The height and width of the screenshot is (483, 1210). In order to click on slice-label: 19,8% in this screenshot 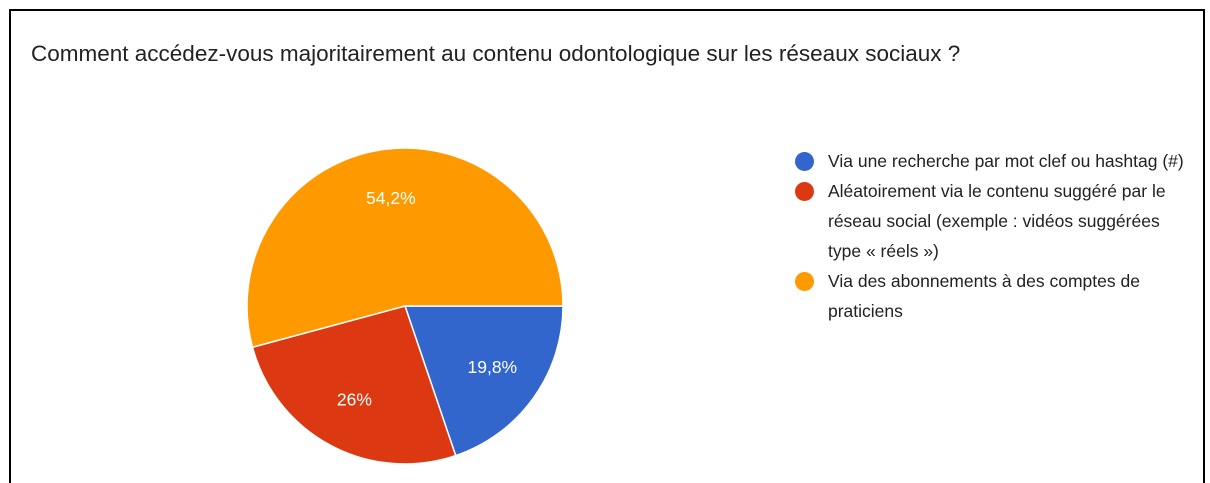, I will do `click(493, 367)`.